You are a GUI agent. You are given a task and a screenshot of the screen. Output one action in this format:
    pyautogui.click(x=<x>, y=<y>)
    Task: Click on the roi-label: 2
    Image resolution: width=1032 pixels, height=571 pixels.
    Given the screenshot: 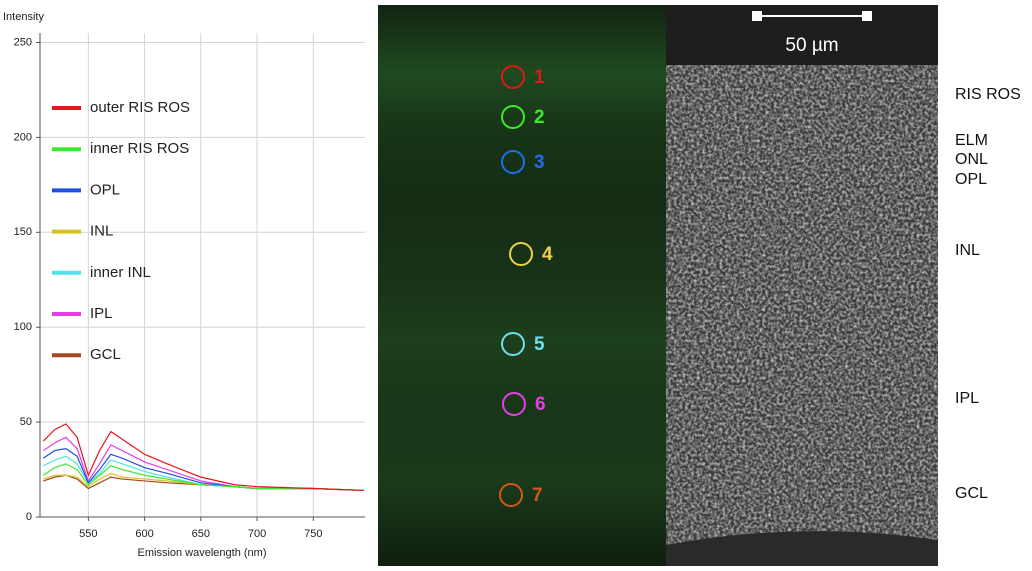 What is the action you would take?
    pyautogui.click(x=539, y=117)
    